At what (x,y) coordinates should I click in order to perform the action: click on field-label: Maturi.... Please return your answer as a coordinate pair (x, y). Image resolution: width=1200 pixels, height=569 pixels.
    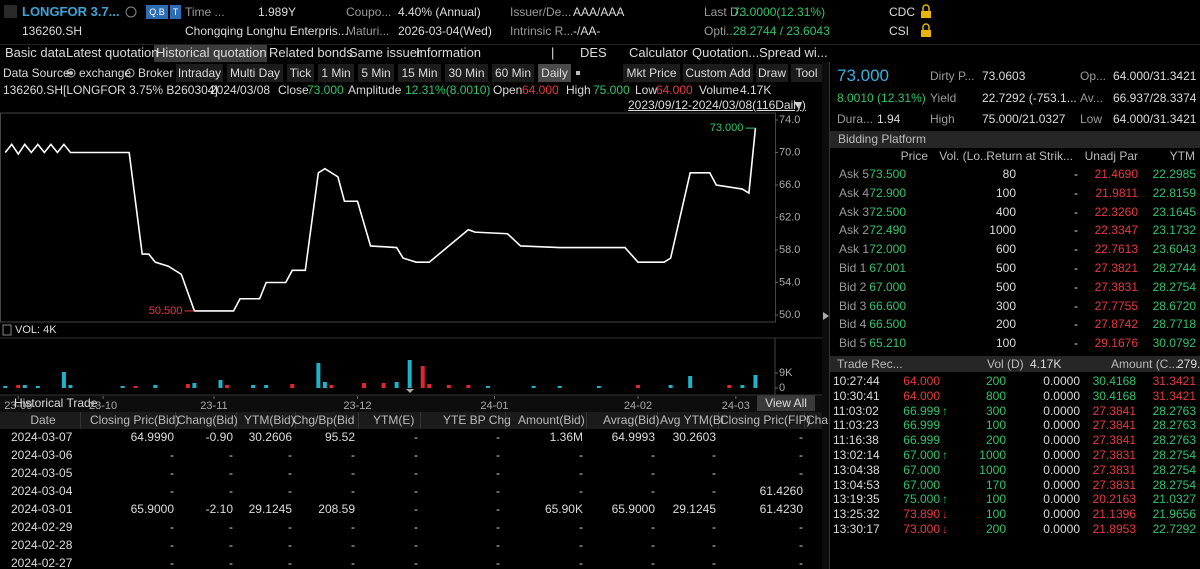
    Looking at the image, I should click on (368, 31).